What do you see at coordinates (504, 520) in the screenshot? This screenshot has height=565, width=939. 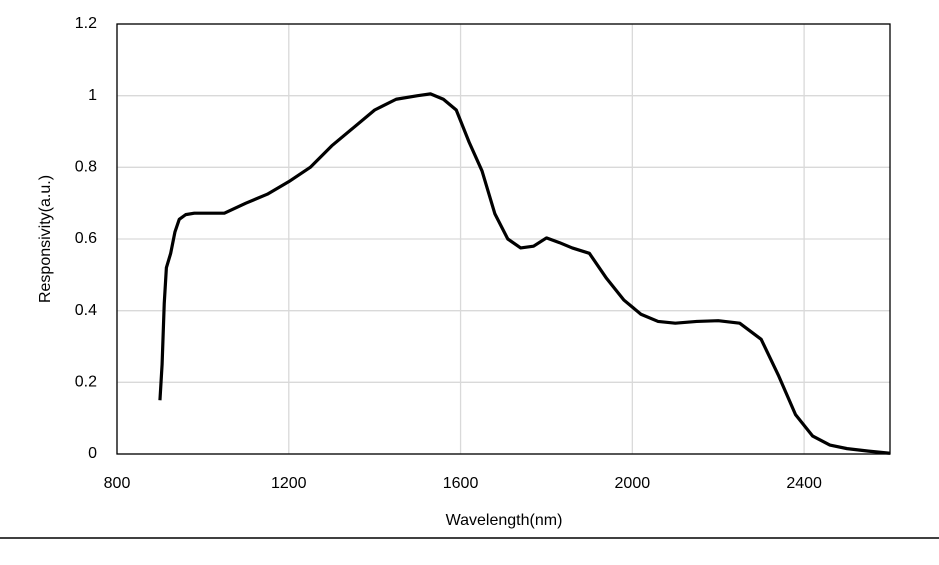 I see `x-axis-label: Wavelength(nm)` at bounding box center [504, 520].